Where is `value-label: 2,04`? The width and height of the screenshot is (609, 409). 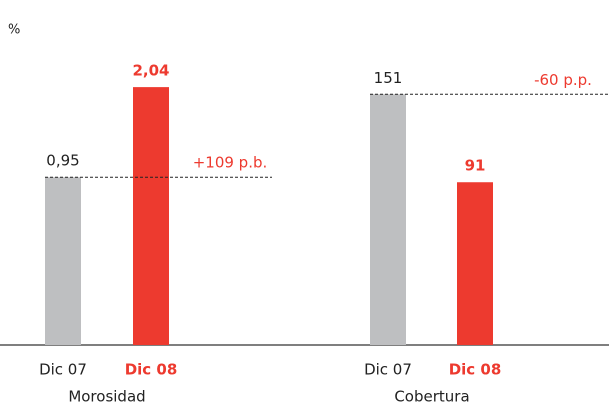 value-label: 2,04 is located at coordinates (150, 71).